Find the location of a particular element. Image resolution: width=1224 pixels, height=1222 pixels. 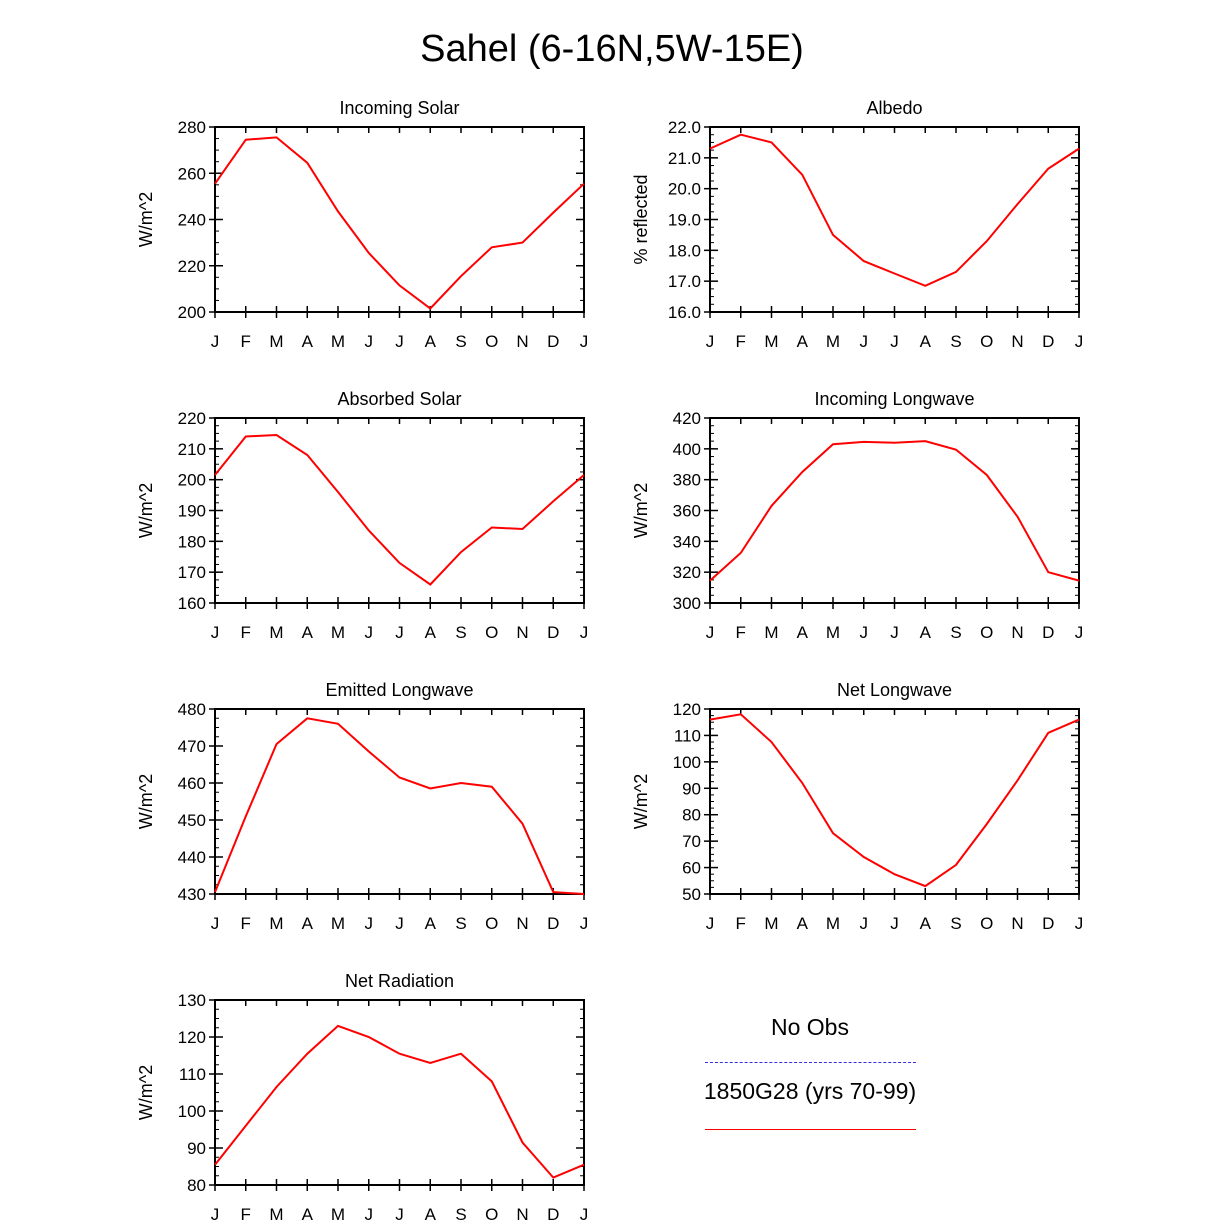

y-tick-label: 420 is located at coordinates (687, 418).